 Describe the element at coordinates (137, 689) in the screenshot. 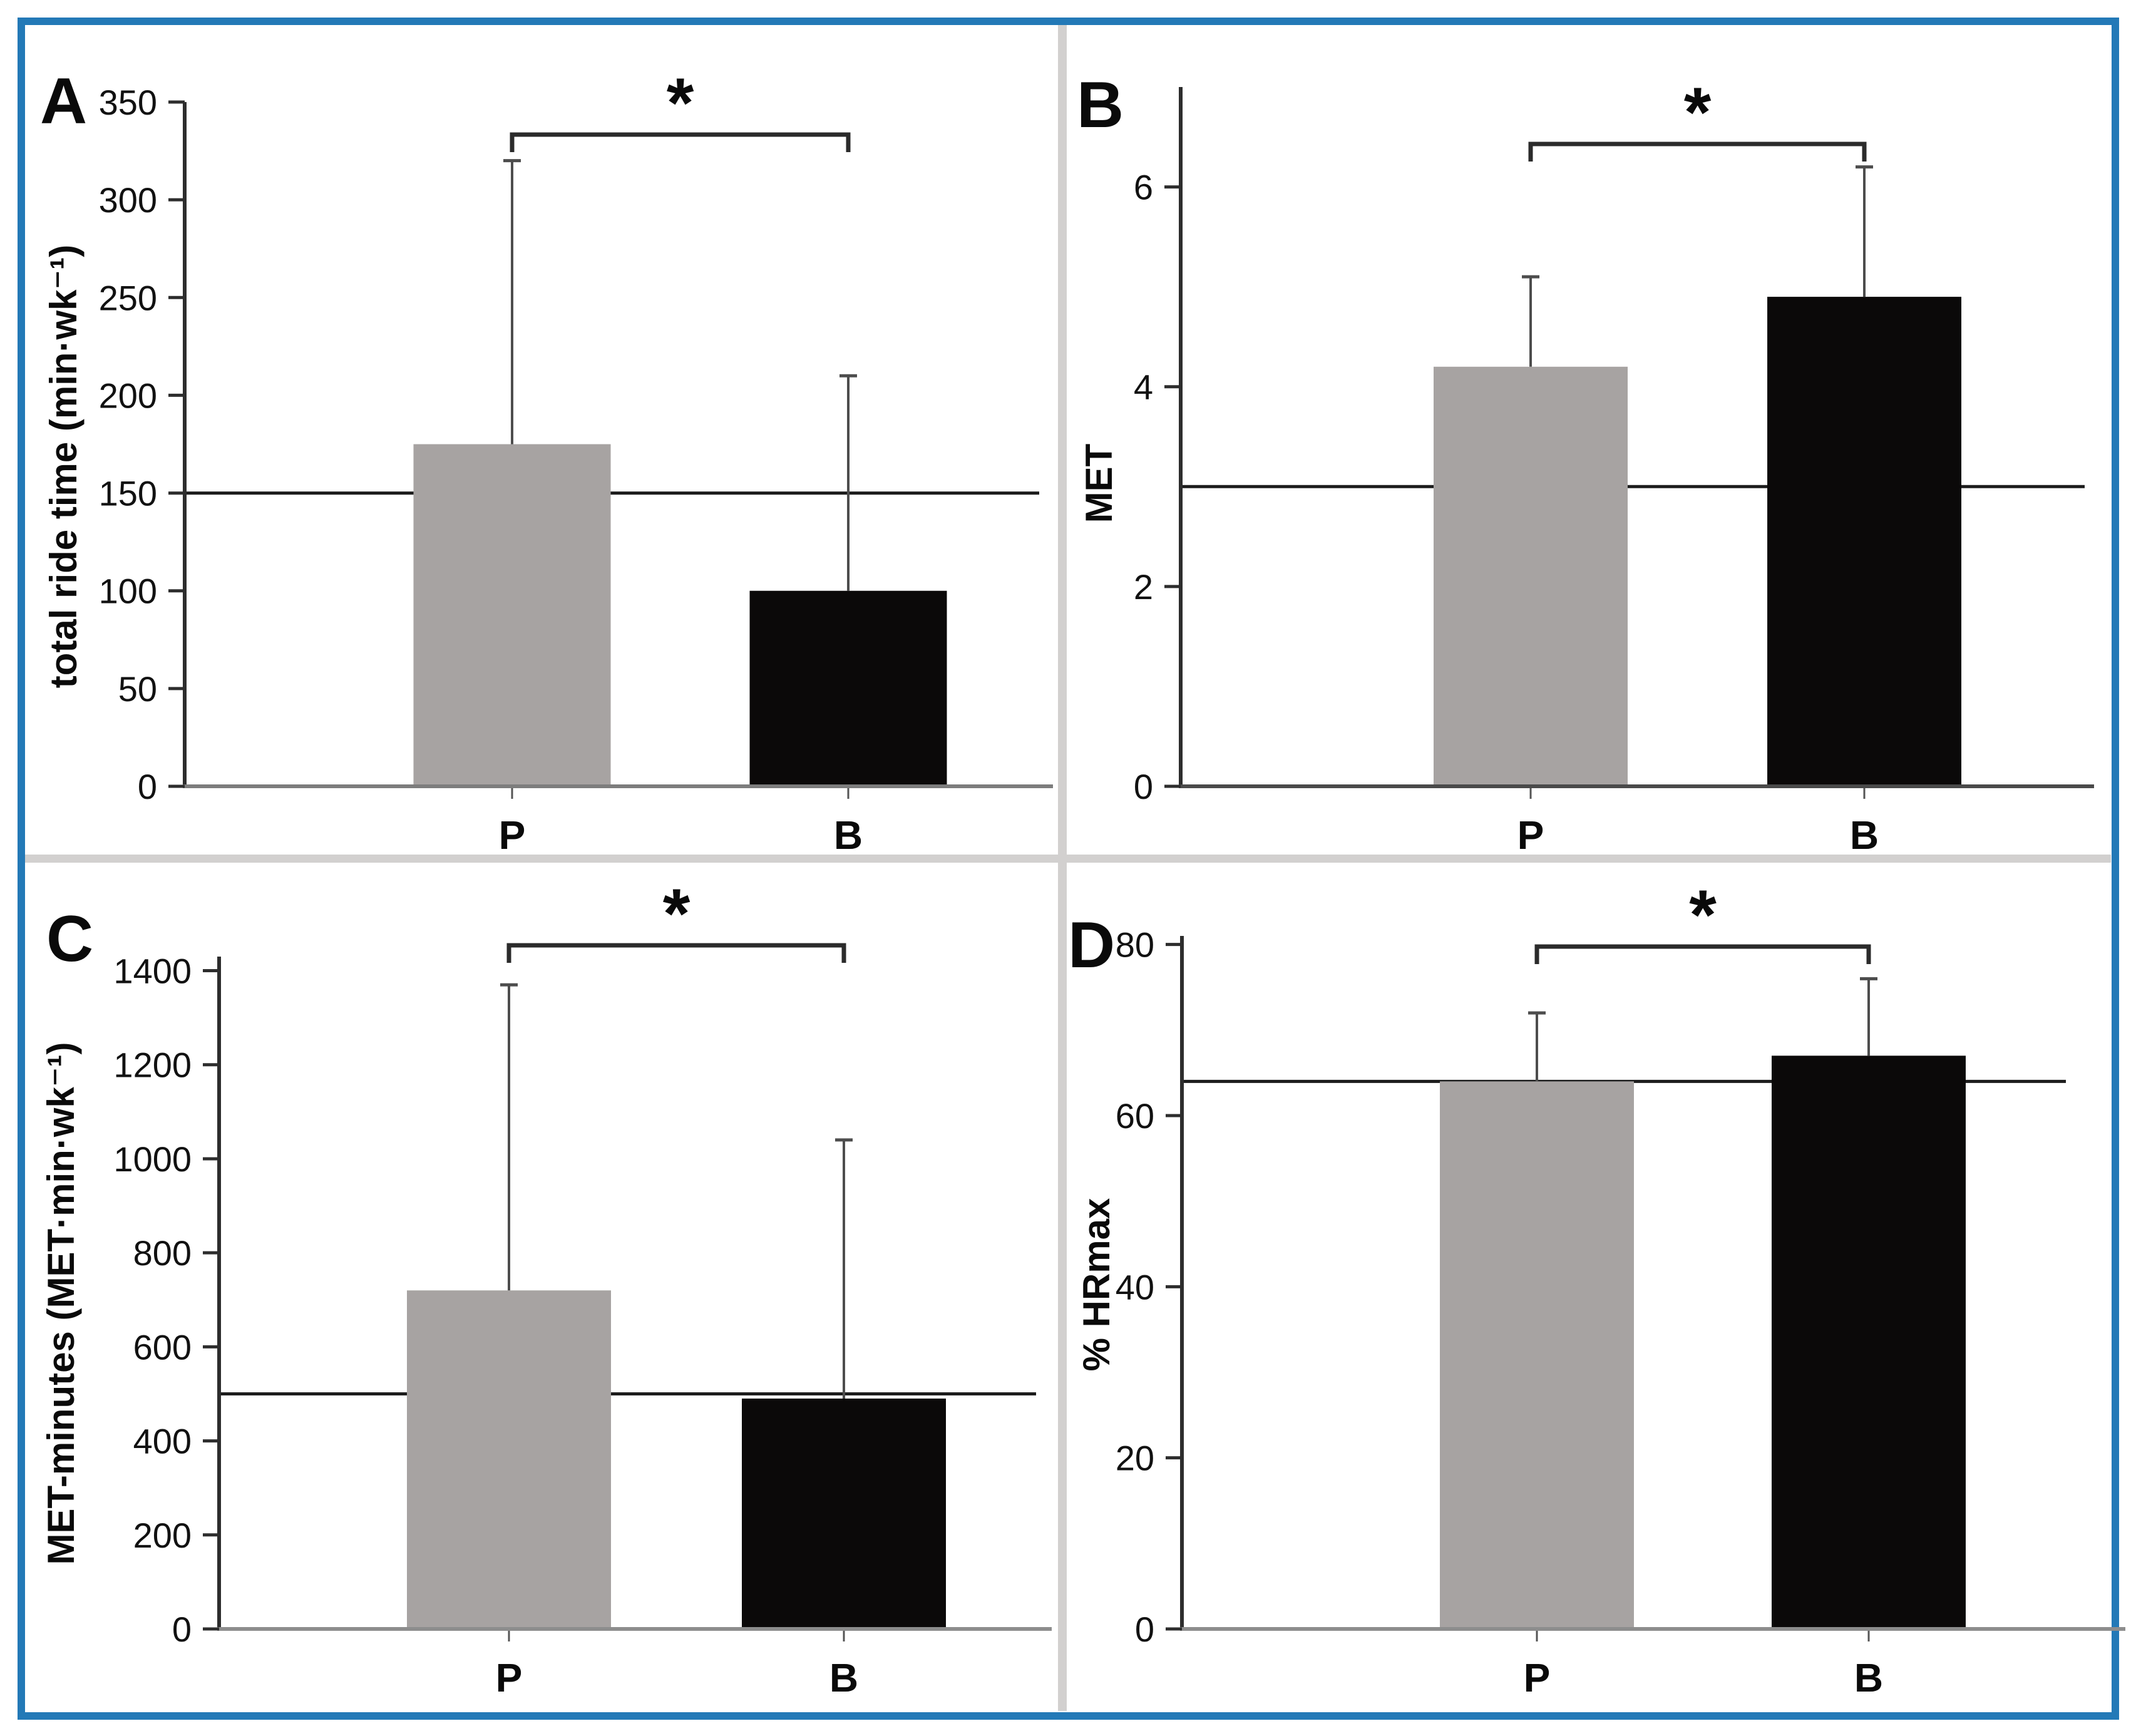

I see `y-tick-label: 50` at that location.